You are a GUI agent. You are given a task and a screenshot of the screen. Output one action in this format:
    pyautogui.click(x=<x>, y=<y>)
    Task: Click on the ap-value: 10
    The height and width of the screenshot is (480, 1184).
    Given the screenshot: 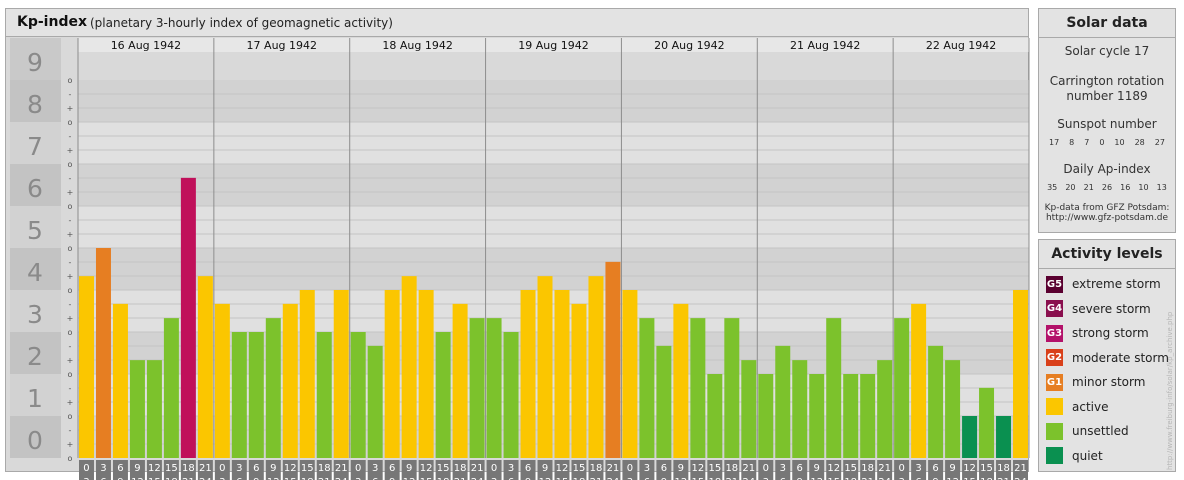 What is the action you would take?
    pyautogui.click(x=1143, y=187)
    